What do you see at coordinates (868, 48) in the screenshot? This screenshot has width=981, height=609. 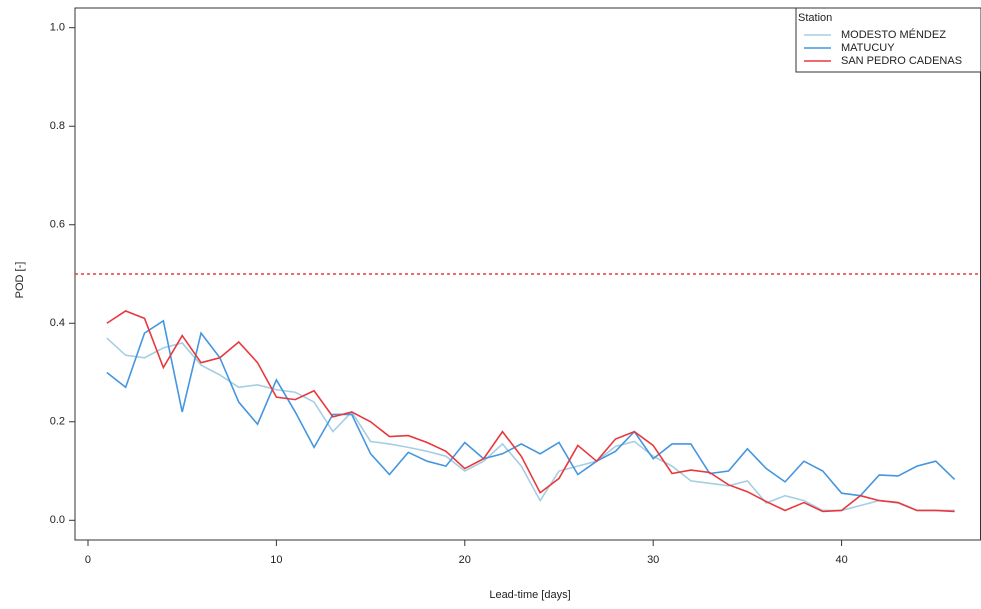 I see `legend-label: MATUCUY` at bounding box center [868, 48].